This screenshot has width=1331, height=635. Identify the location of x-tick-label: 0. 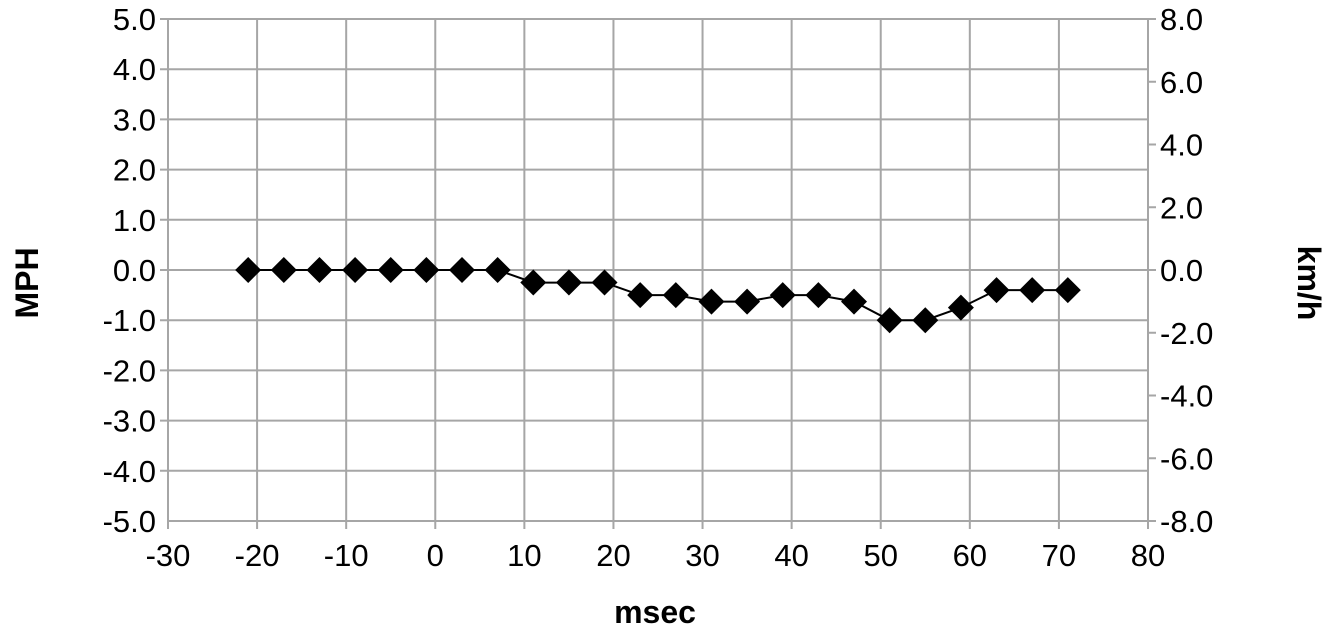
(435, 555).